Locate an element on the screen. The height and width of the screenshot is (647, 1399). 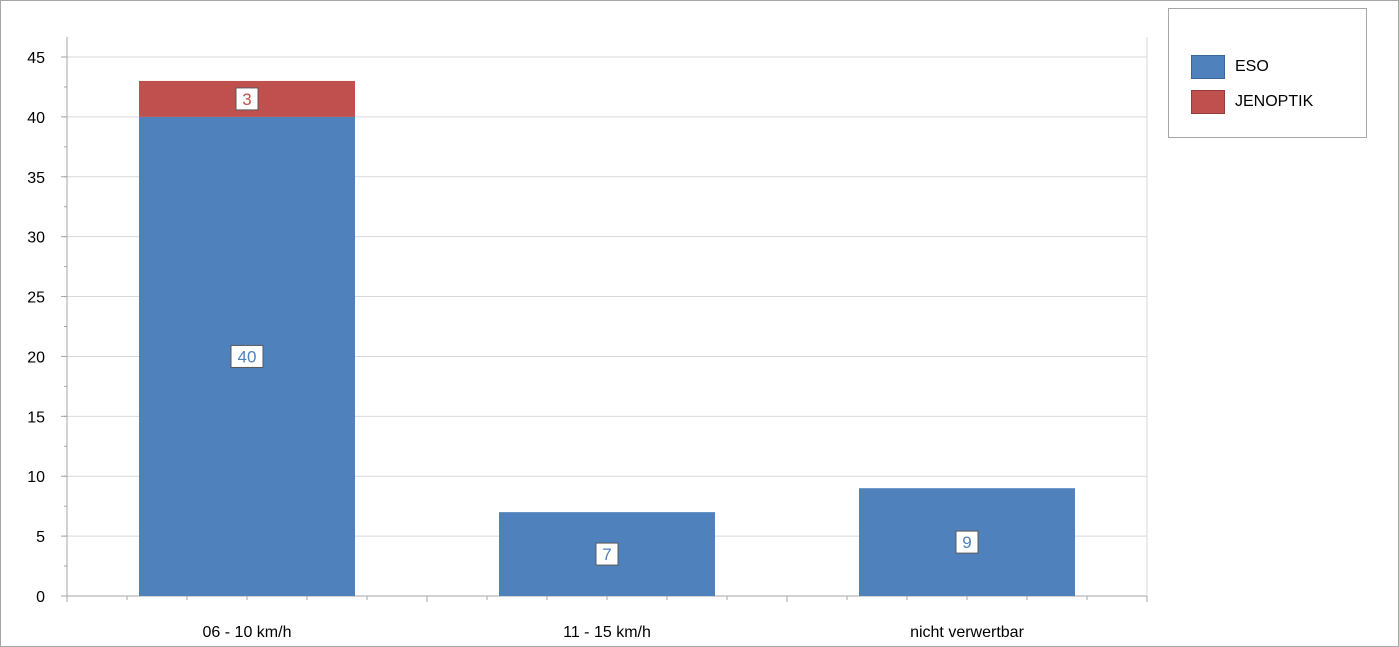
legend-item-jenoptik: JENOPTIK is located at coordinates (1252, 102).